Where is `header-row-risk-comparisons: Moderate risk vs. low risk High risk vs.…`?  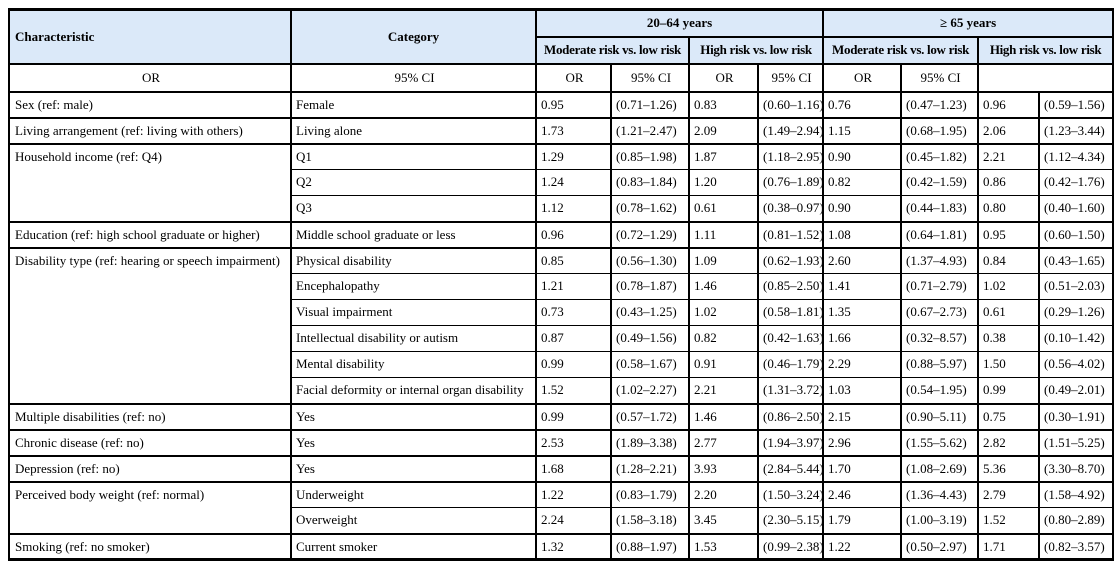
header-row-risk-comparisons: Moderate risk vs. low risk High risk vs.… is located at coordinates (562, 50).